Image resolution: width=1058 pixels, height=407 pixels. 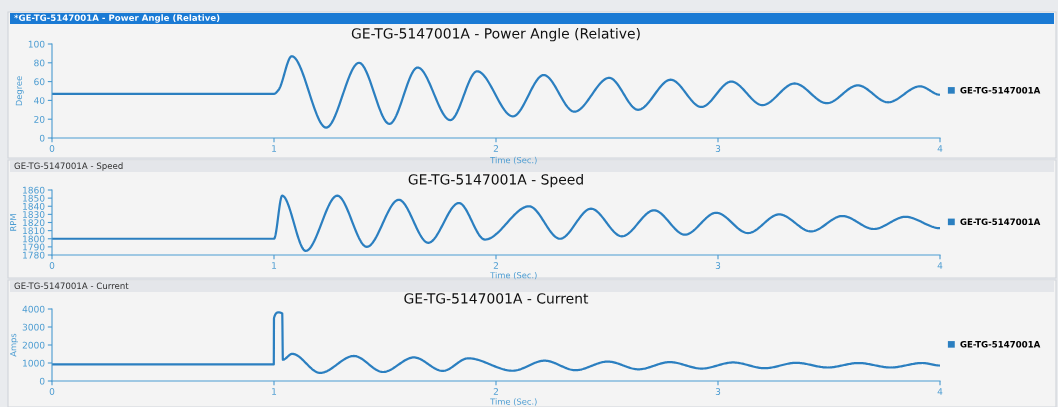 What do you see at coordinates (33, 345) in the screenshot?
I see `y-tick-label: 2000` at bounding box center [33, 345].